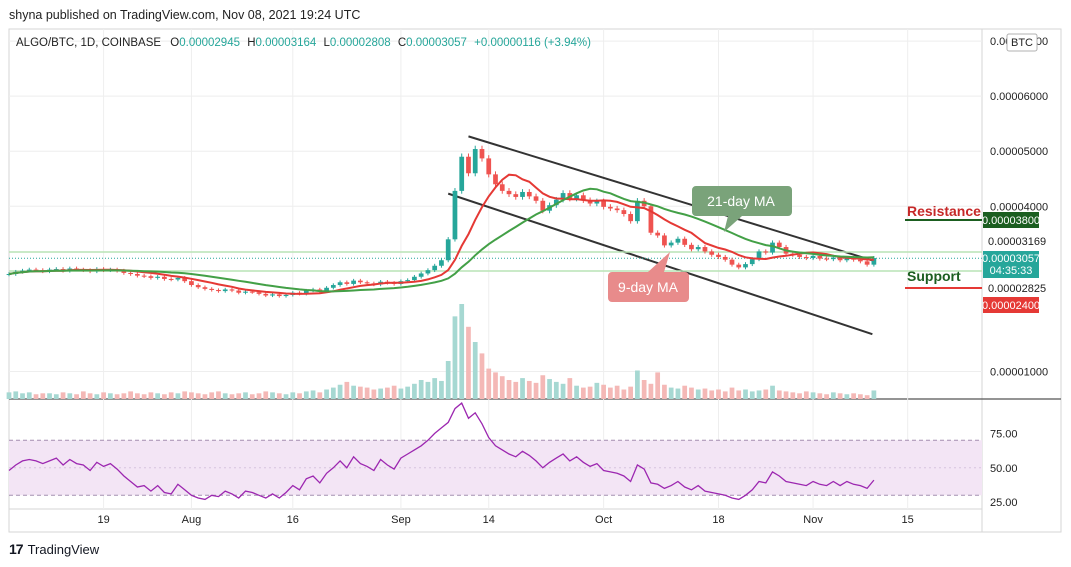 This screenshot has height=567, width=1071. What do you see at coordinates (293, 520) in the screenshot?
I see `time-tick-2: 16` at bounding box center [293, 520].